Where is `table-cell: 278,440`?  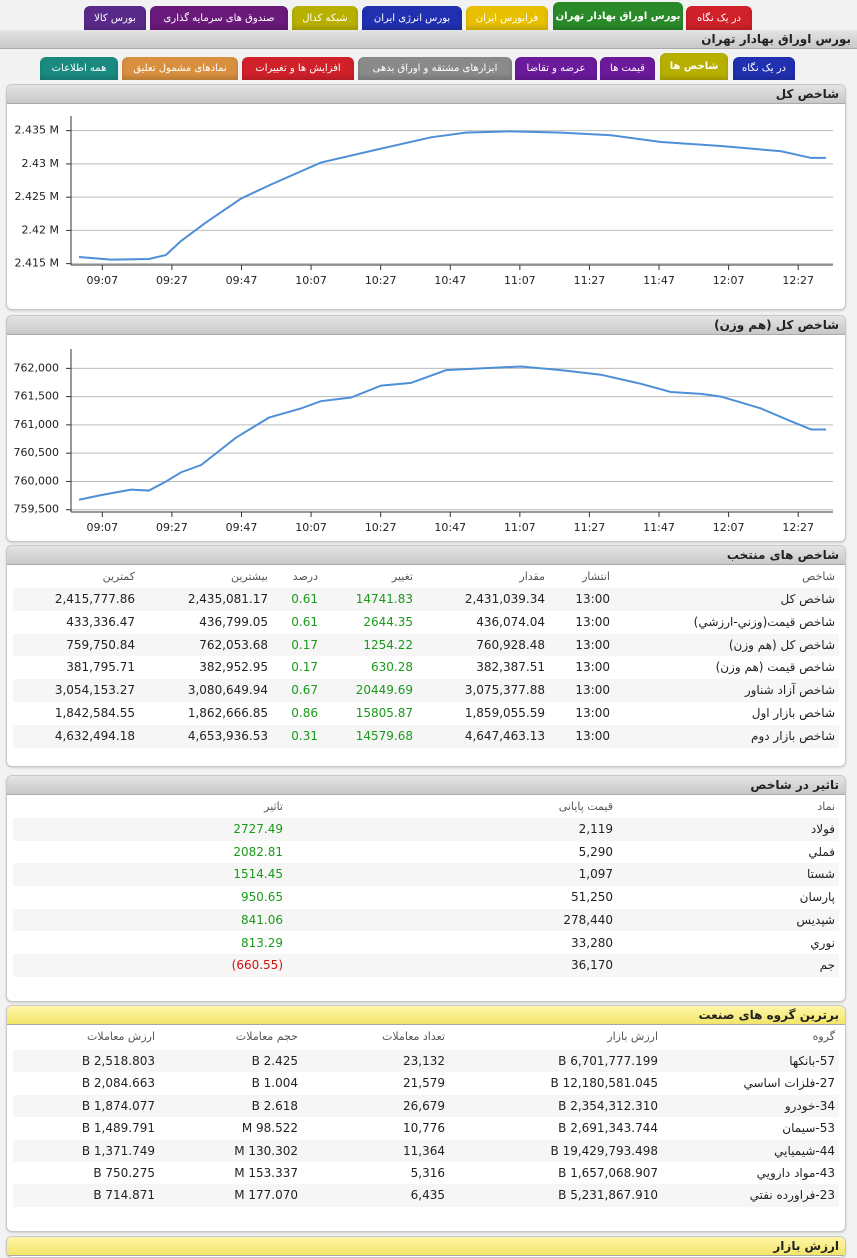
table-cell: 278,440 is located at coordinates (588, 919).